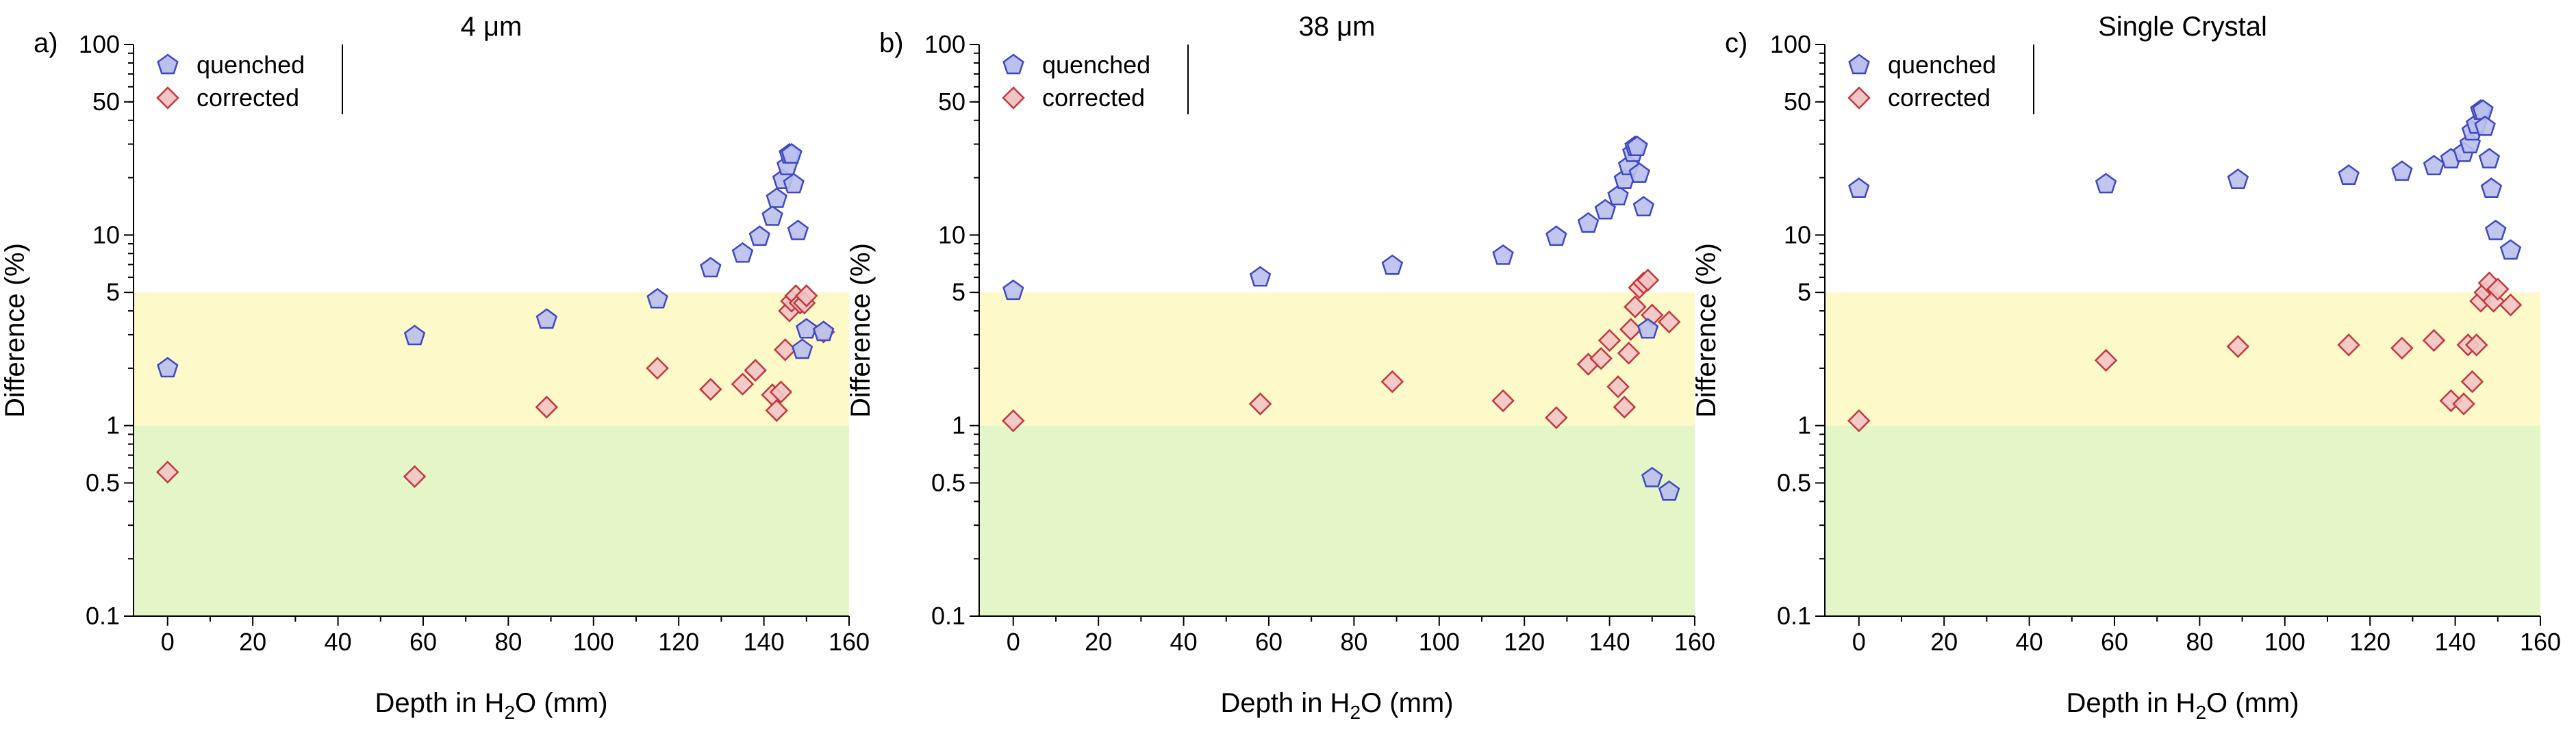 Image resolution: width=2576 pixels, height=738 pixels. I want to click on x-tick-label: 40, so click(1184, 642).